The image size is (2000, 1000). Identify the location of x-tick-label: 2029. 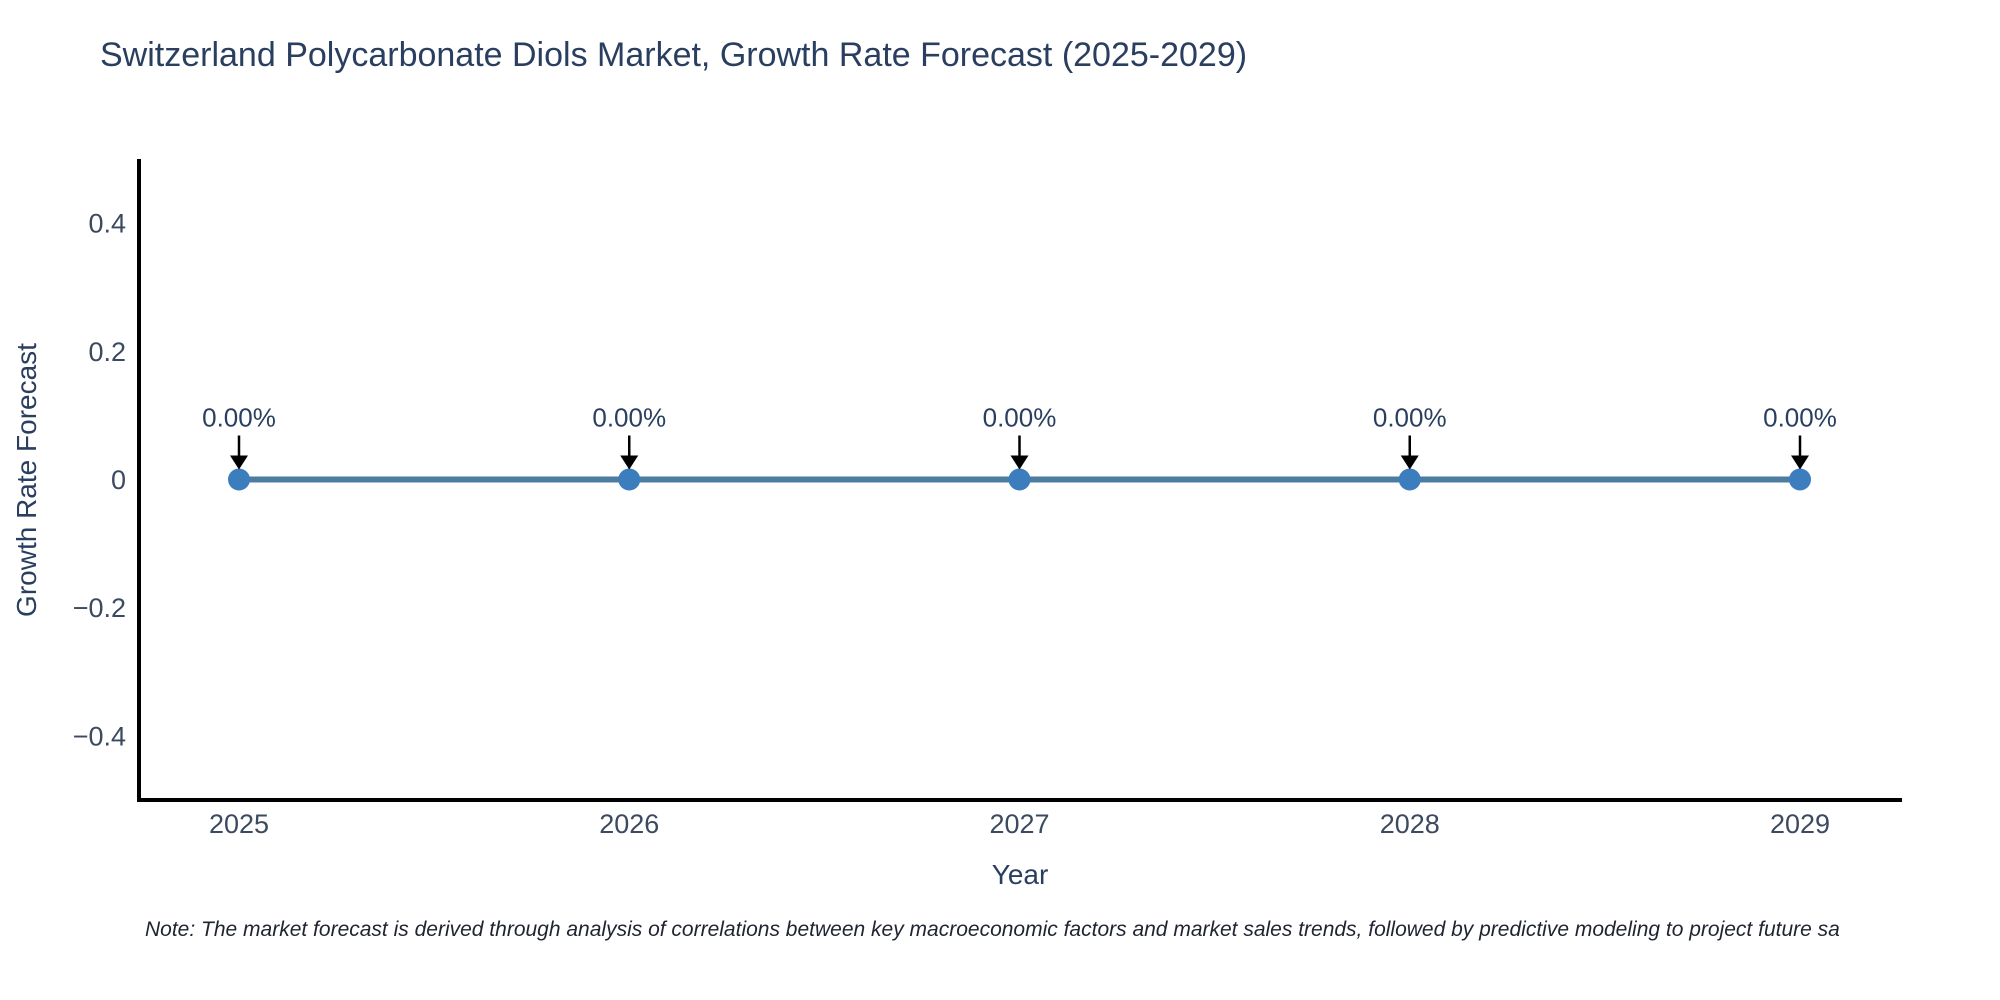
(1800, 824).